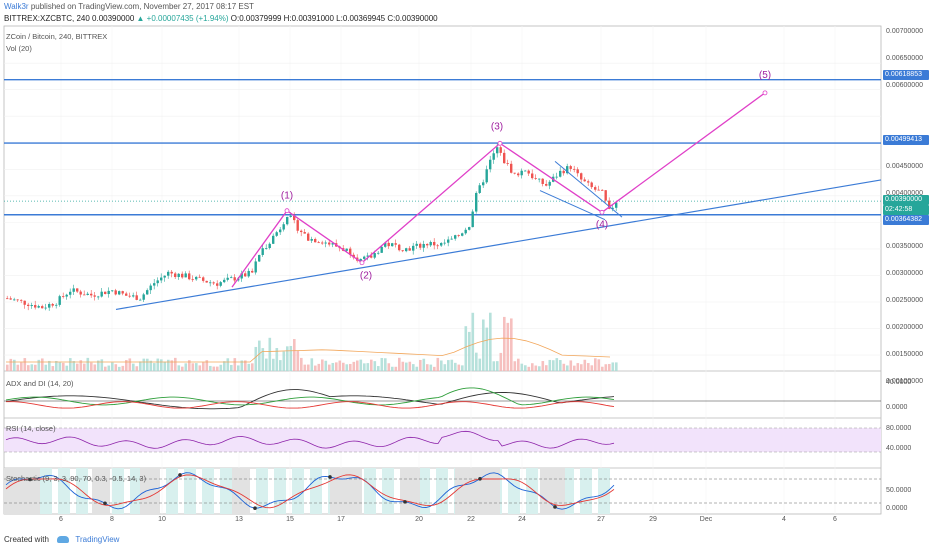 The width and height of the screenshot is (932, 550). What do you see at coordinates (47, 18) in the screenshot?
I see `symbol-label: BITTREX:XZCBTC, 240` at bounding box center [47, 18].